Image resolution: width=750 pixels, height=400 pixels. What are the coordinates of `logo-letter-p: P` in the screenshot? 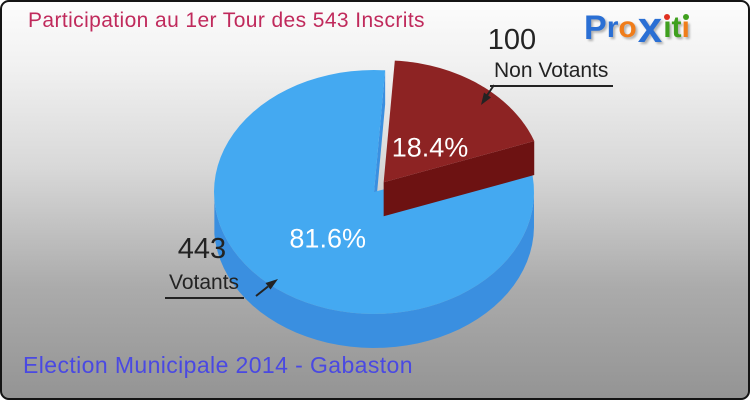 It's located at (595, 28).